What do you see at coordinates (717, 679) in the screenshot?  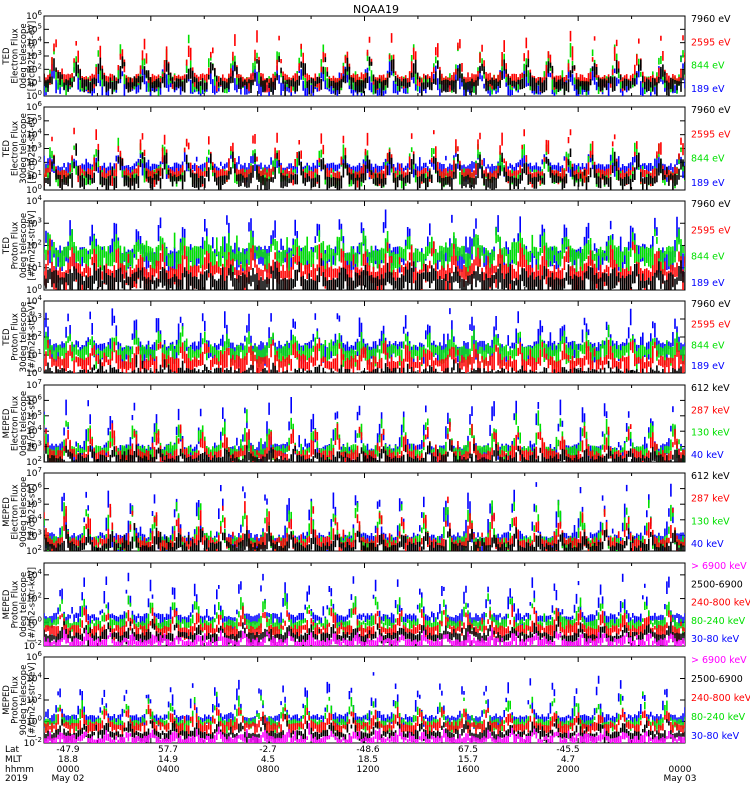 I see `legend-entry: 2500-6900` at bounding box center [717, 679].